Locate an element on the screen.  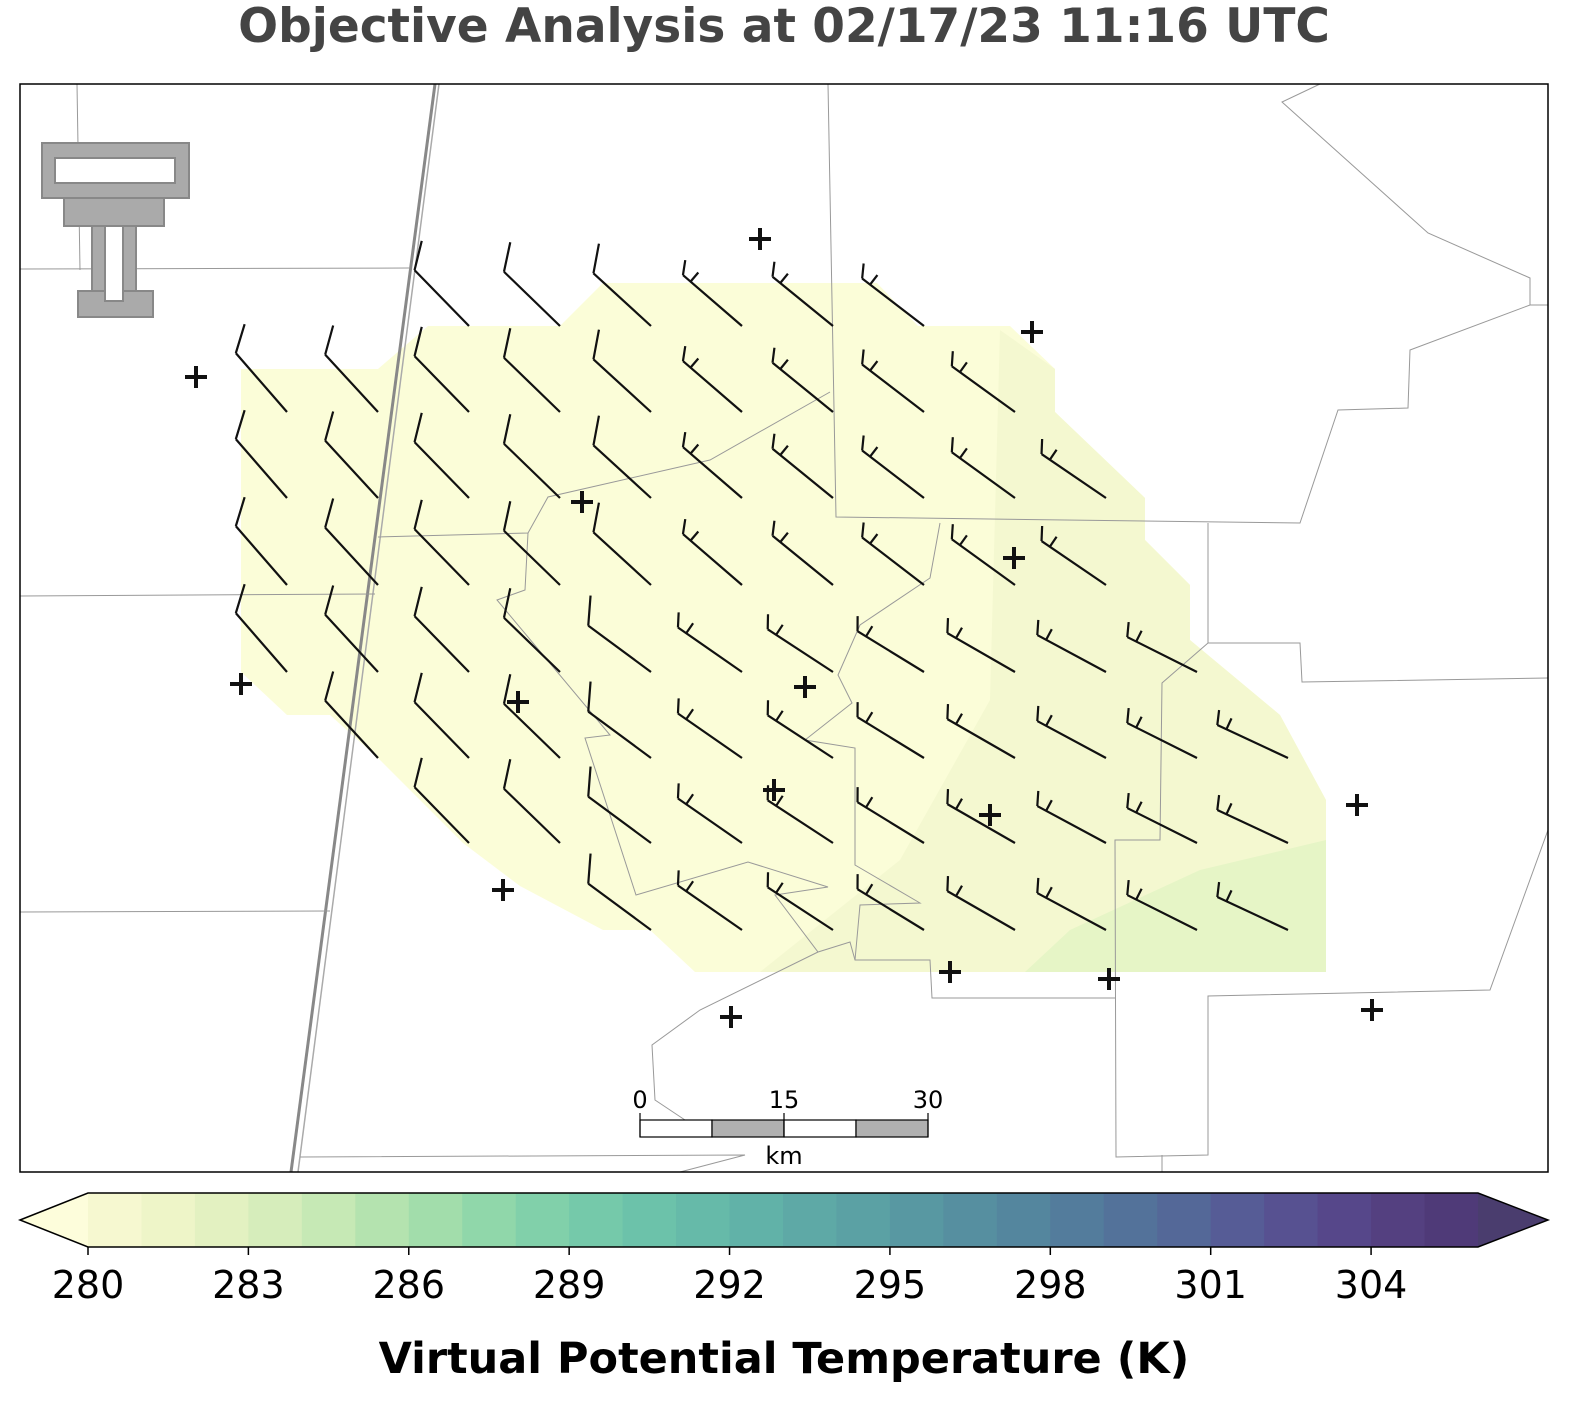
state-border is located at coordinates (363, 628).